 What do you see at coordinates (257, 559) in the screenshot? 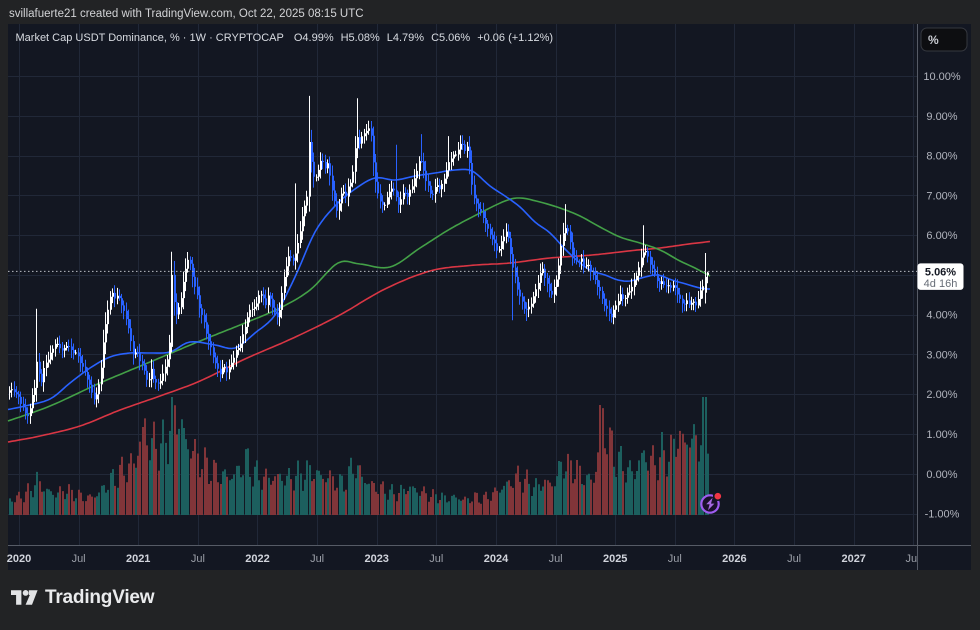
I see `svg-text: 2022` at bounding box center [257, 559].